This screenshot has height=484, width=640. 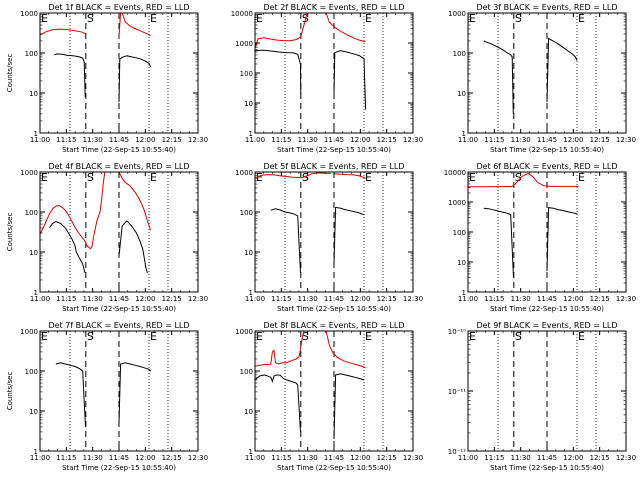 I want to click on y-tick-label: 10000, so click(x=242, y=14).